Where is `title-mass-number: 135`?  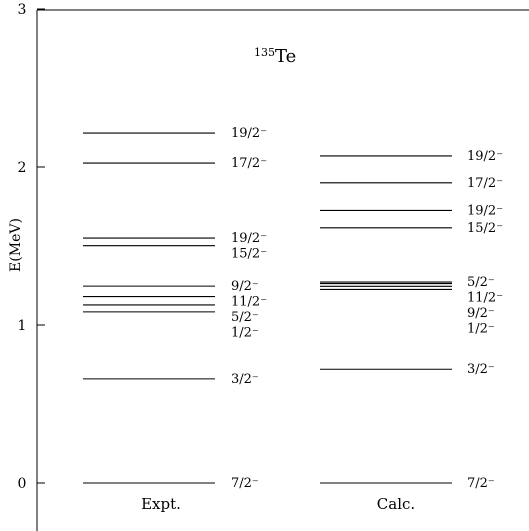 title-mass-number: 135 is located at coordinates (264, 52).